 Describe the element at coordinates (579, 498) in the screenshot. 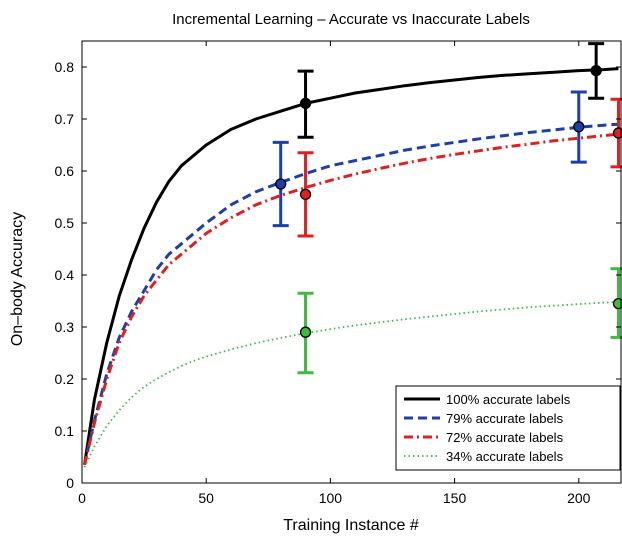

I see `x-tick-label: 200` at that location.